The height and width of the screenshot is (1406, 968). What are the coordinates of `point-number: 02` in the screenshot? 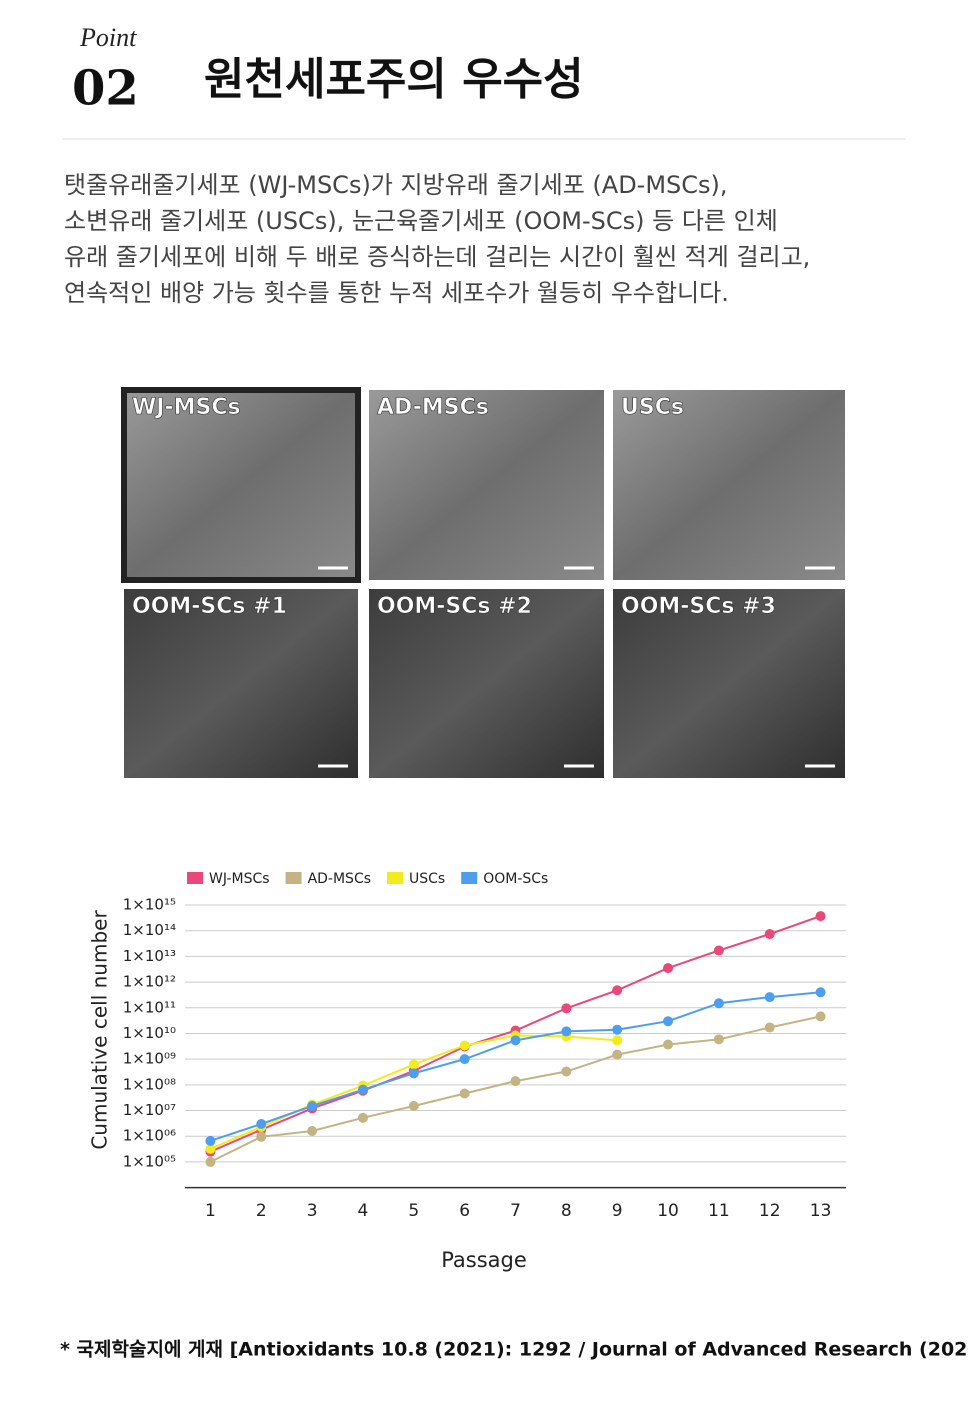 It's located at (105, 89).